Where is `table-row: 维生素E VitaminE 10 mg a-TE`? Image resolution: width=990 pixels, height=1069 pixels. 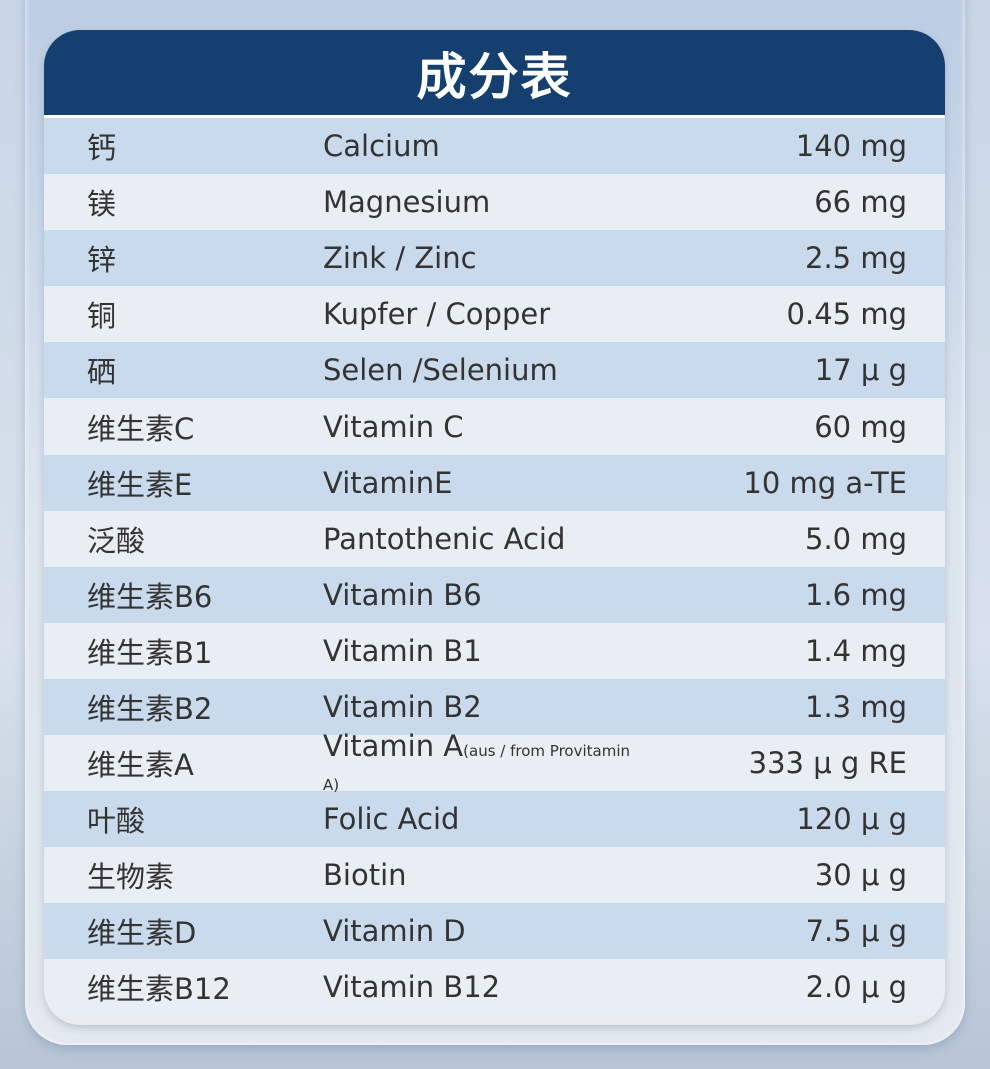 table-row: 维生素E VitaminE 10 mg a-TE is located at coordinates (494, 482).